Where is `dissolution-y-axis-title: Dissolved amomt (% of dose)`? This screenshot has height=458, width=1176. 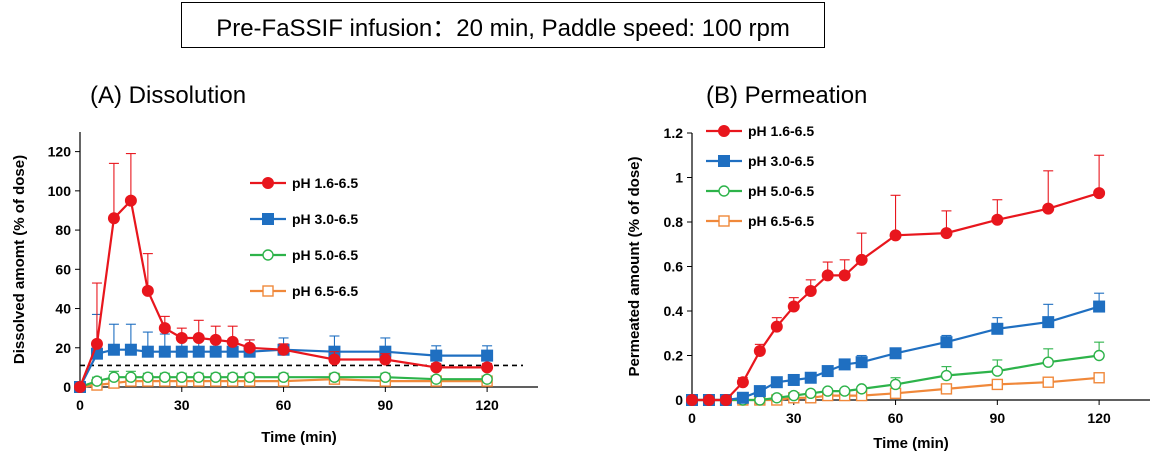
dissolution-y-axis-title: Dissolved amomt (% of dose) is located at coordinates (19, 259).